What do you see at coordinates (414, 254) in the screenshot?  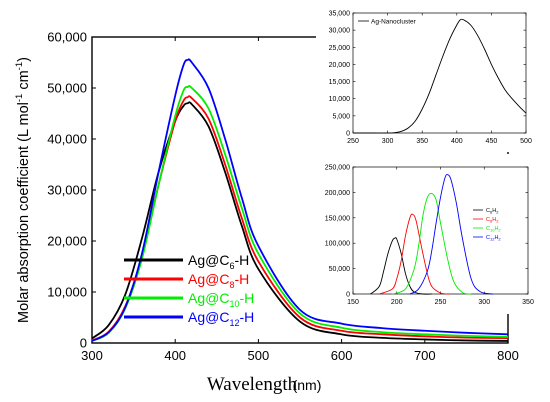 I see `inset2-line-c8h2` at bounding box center [414, 254].